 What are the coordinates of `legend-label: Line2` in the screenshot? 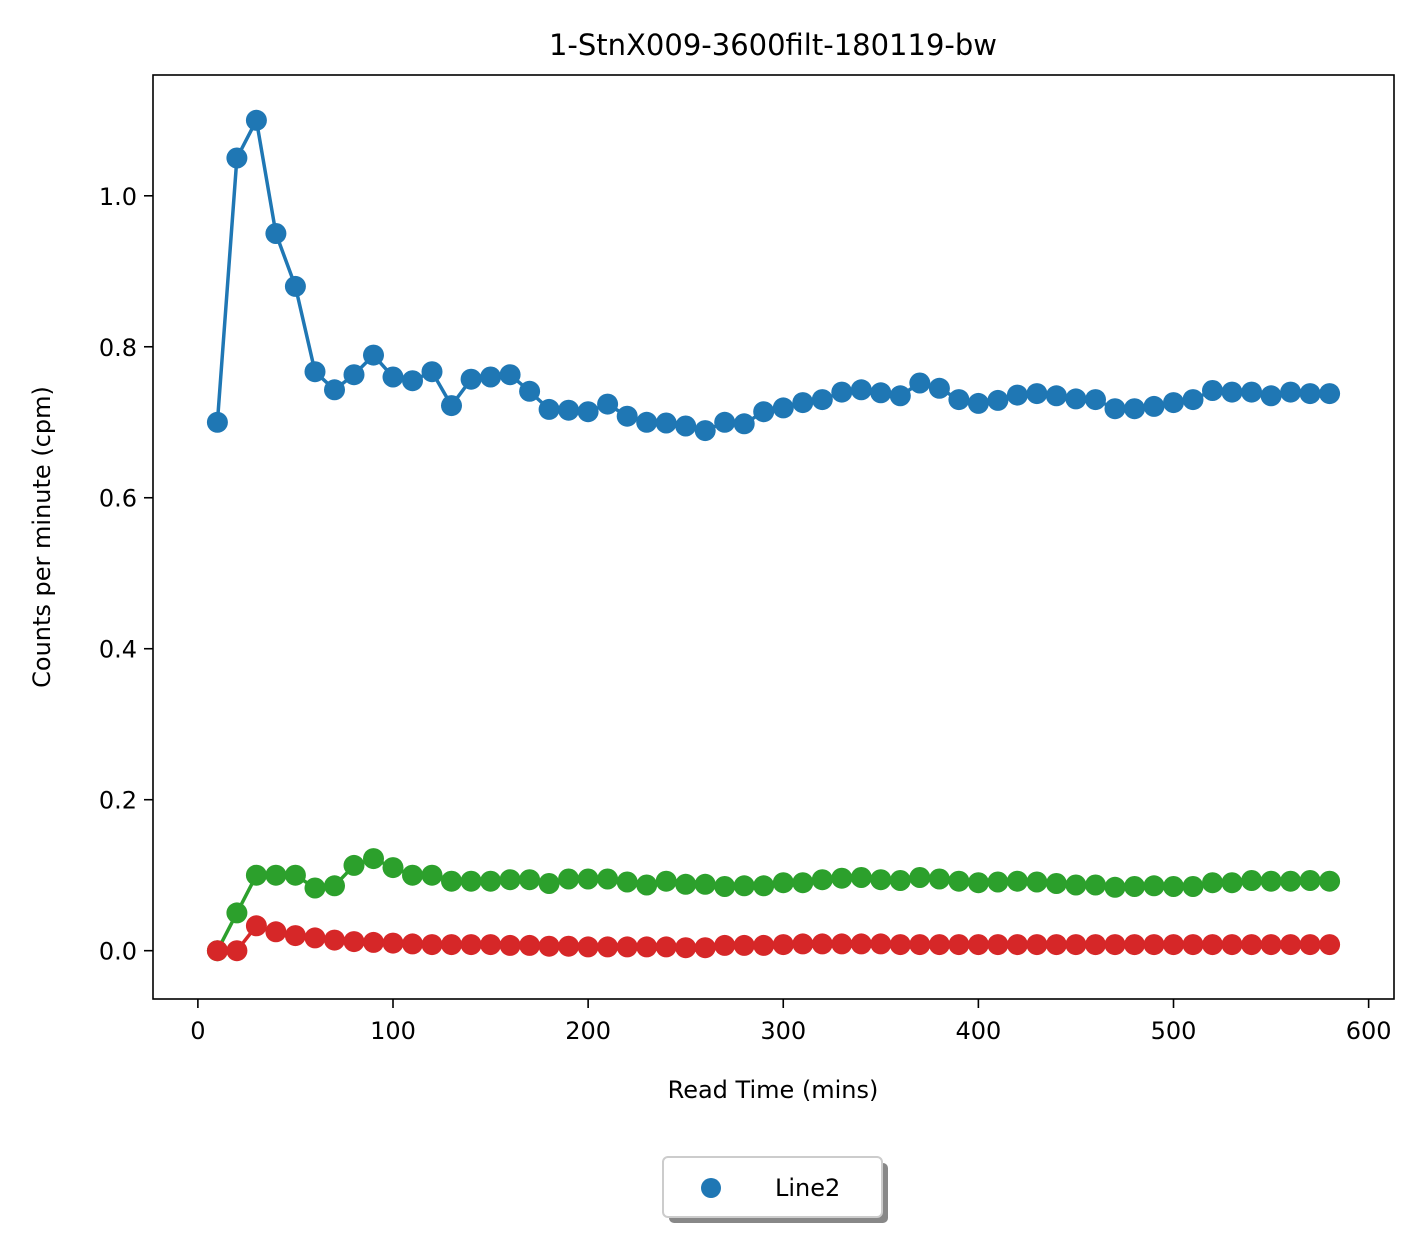 It's located at (807, 1188).